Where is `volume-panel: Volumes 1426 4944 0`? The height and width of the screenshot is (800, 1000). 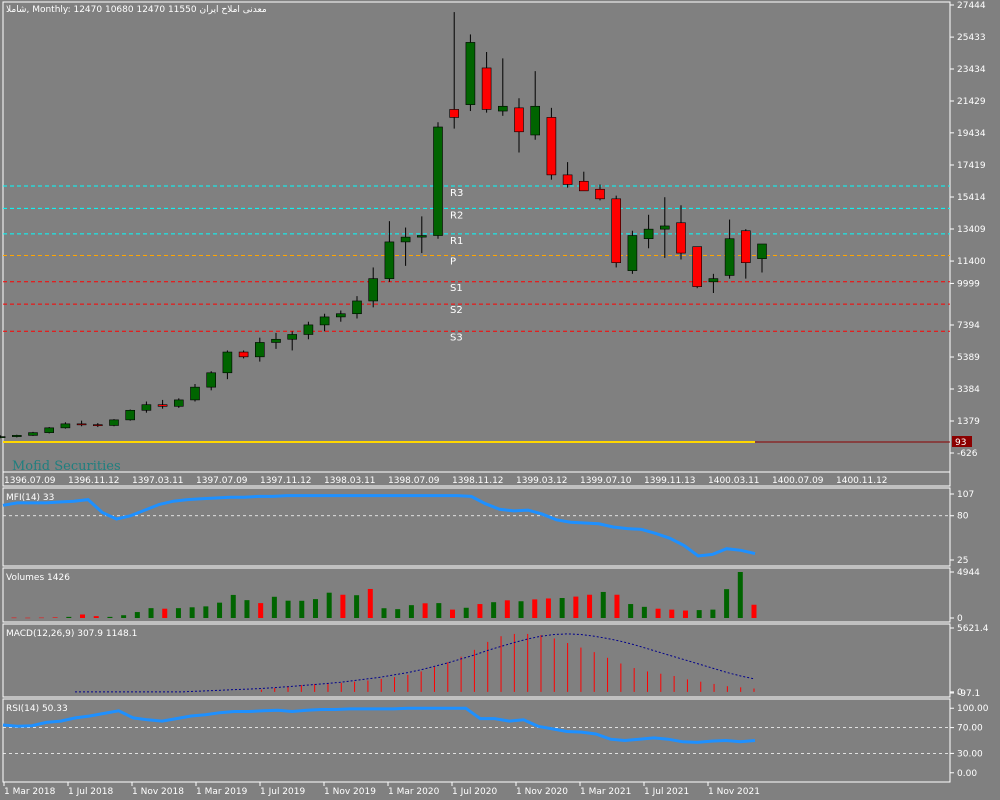
volume-panel: Volumes 1426 4944 0 is located at coordinates (491, 595).